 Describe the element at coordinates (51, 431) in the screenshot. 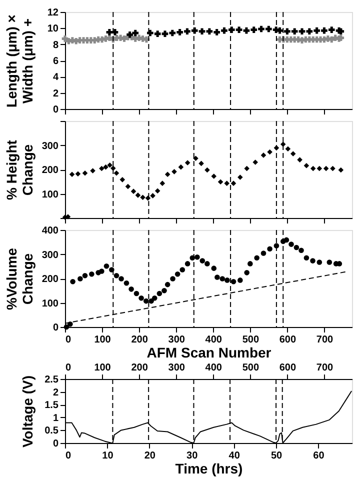

I see `y-tick-label: 0.5` at that location.